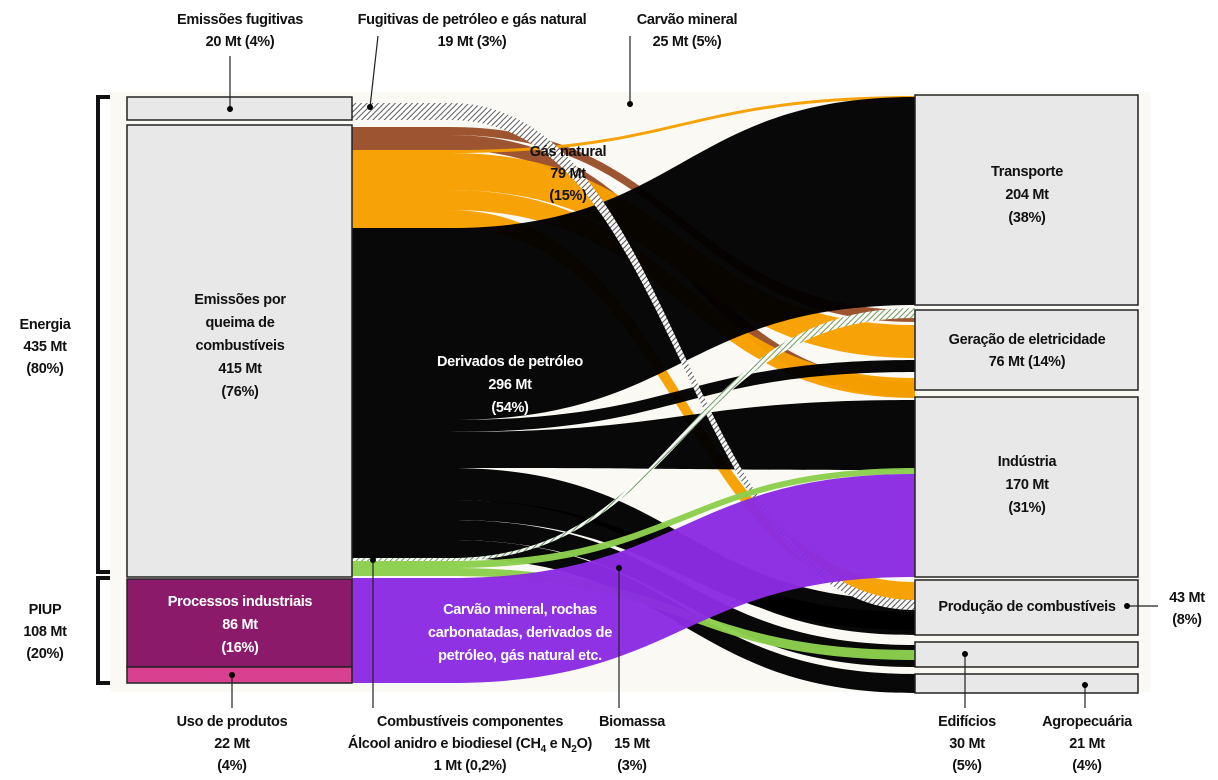 The image size is (1218, 780). What do you see at coordinates (574, 749) in the screenshot?
I see `label-part: 2` at bounding box center [574, 749].